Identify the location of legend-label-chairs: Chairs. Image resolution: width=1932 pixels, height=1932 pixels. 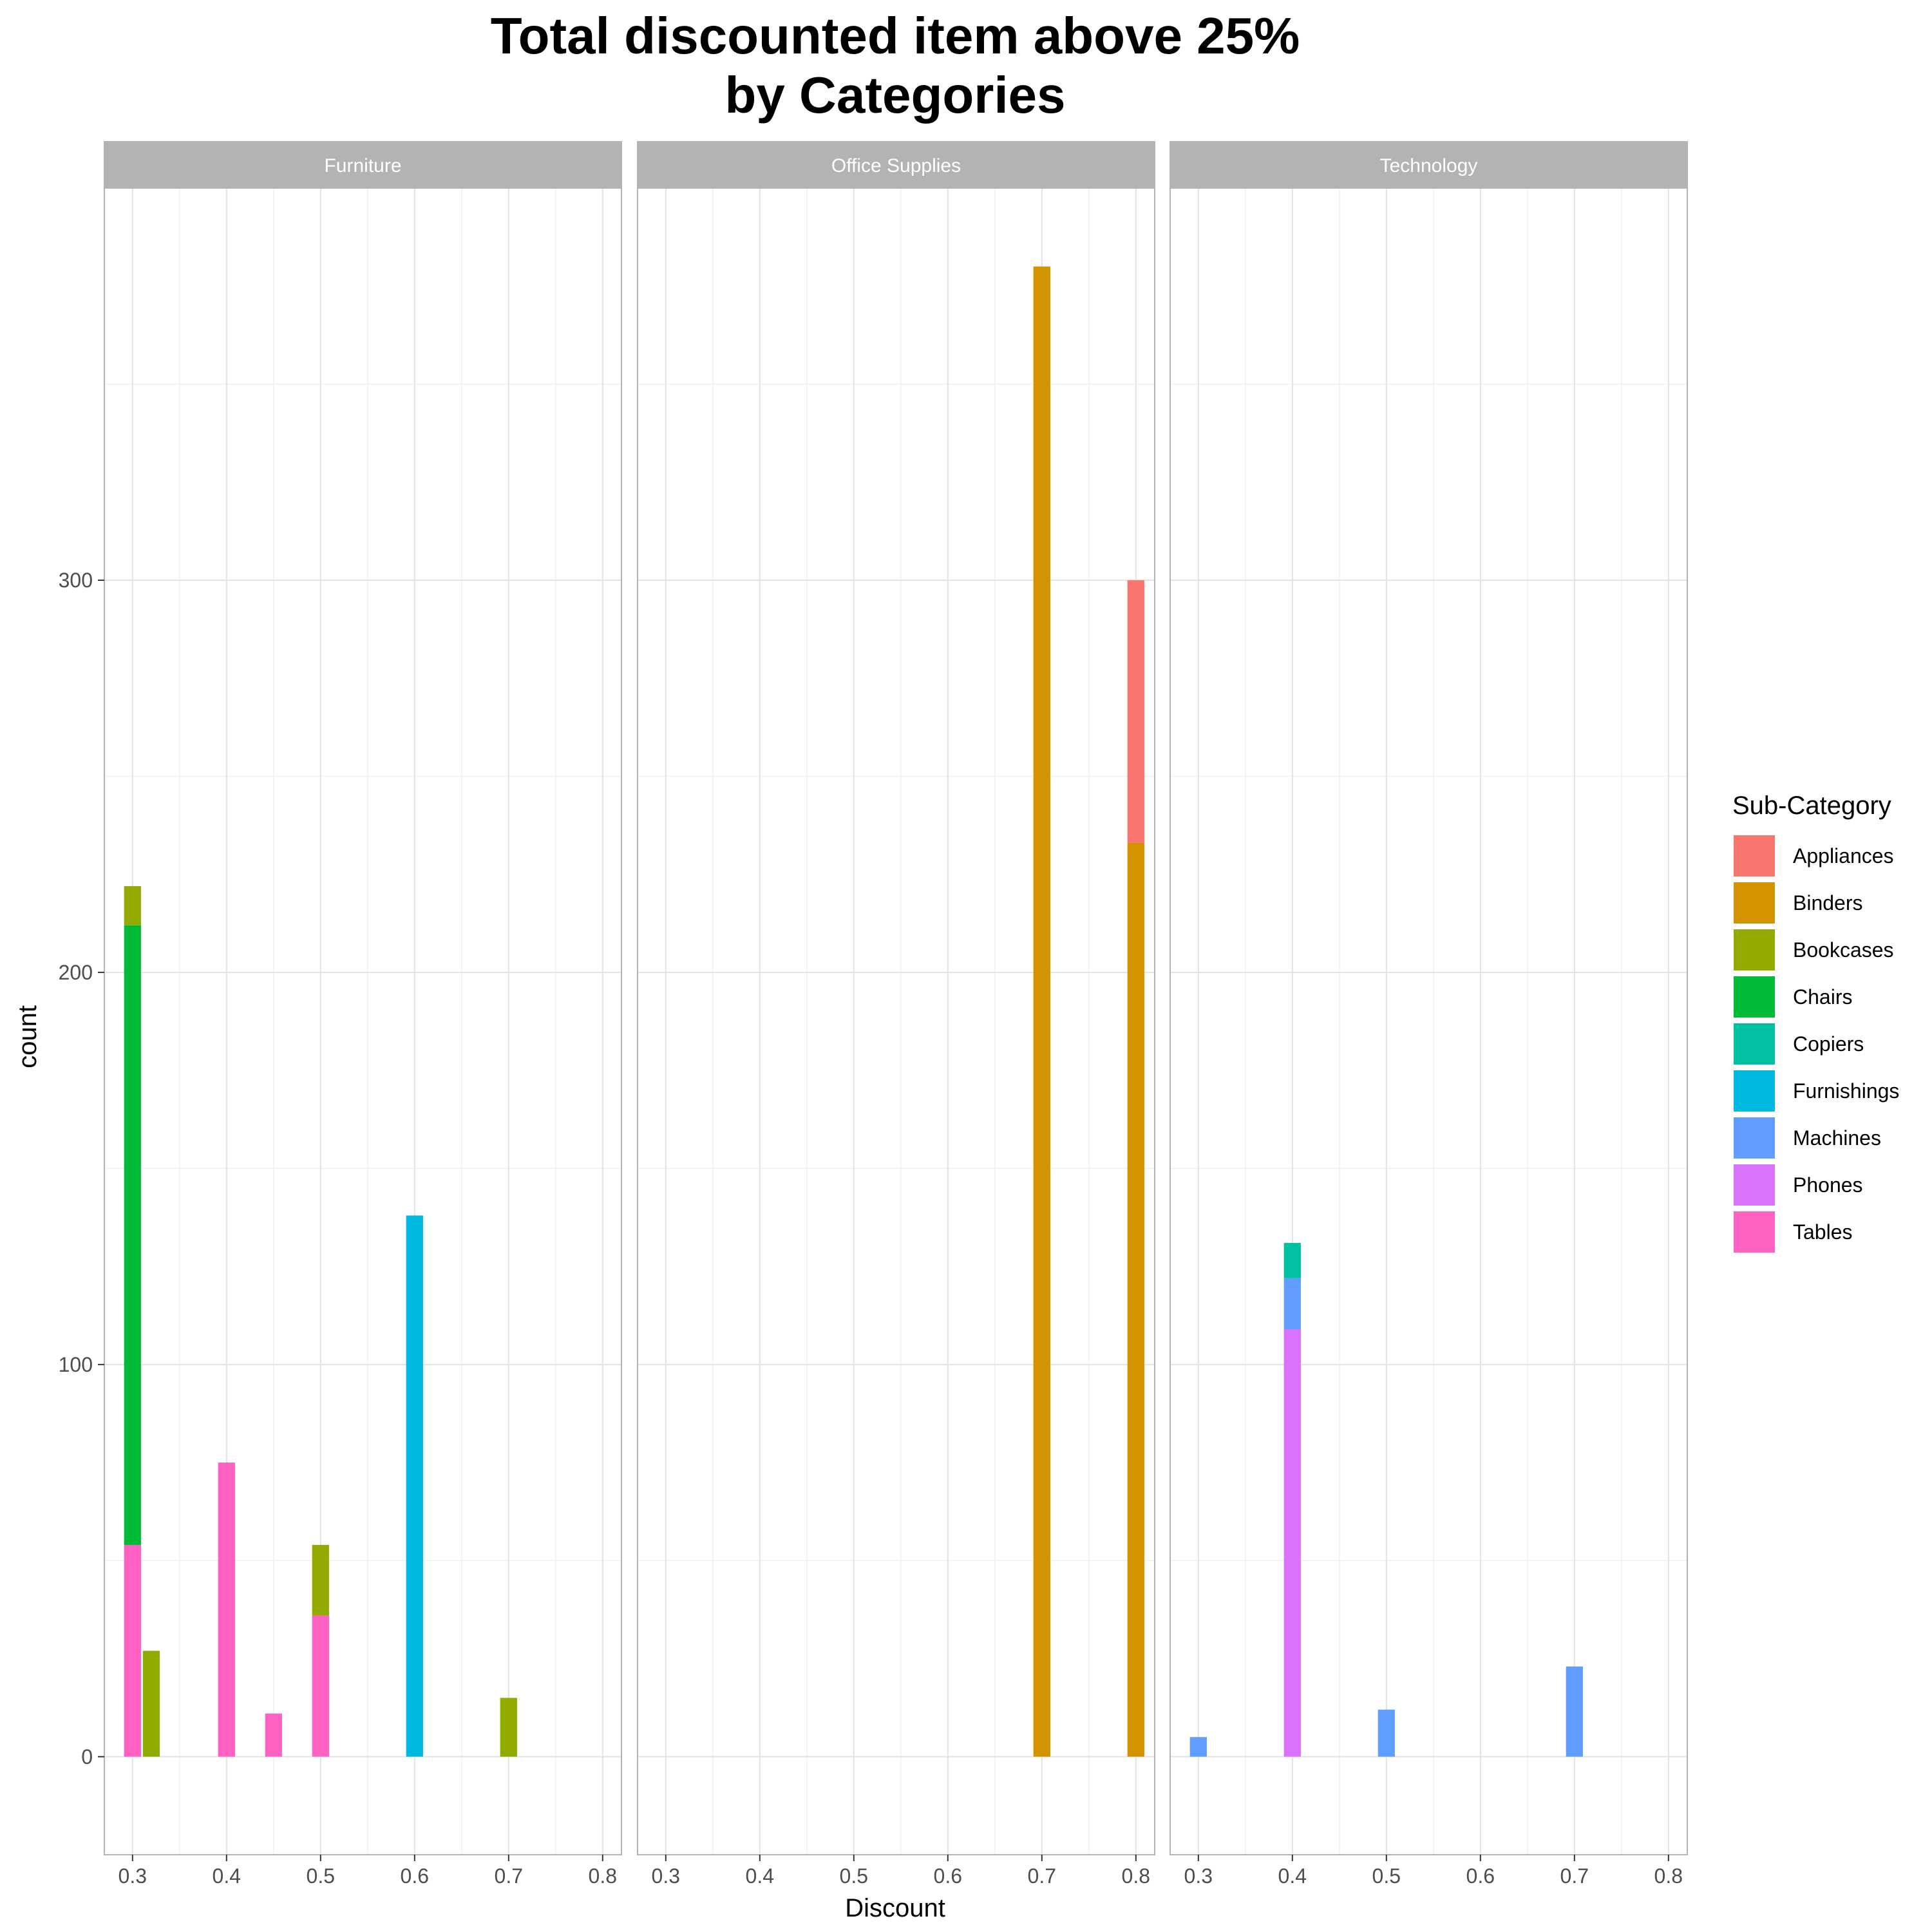
(1822, 997).